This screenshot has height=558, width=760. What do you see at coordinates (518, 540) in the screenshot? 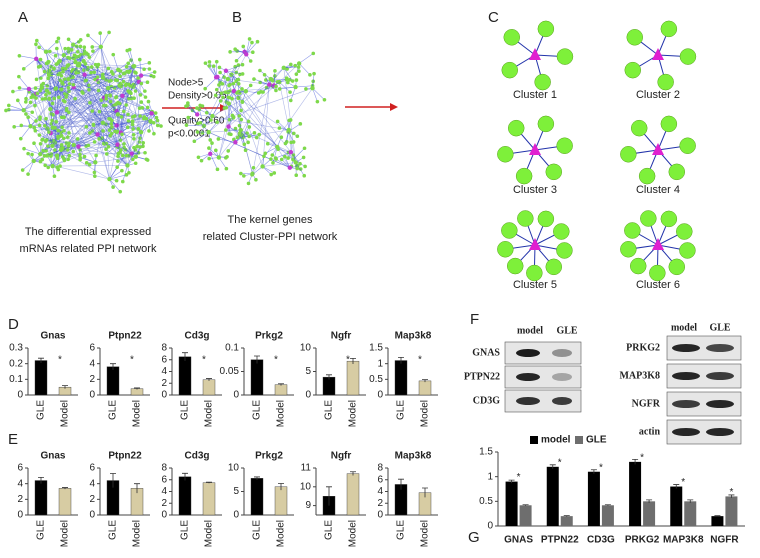
I see `x-tick-label: GNAS` at bounding box center [518, 540].